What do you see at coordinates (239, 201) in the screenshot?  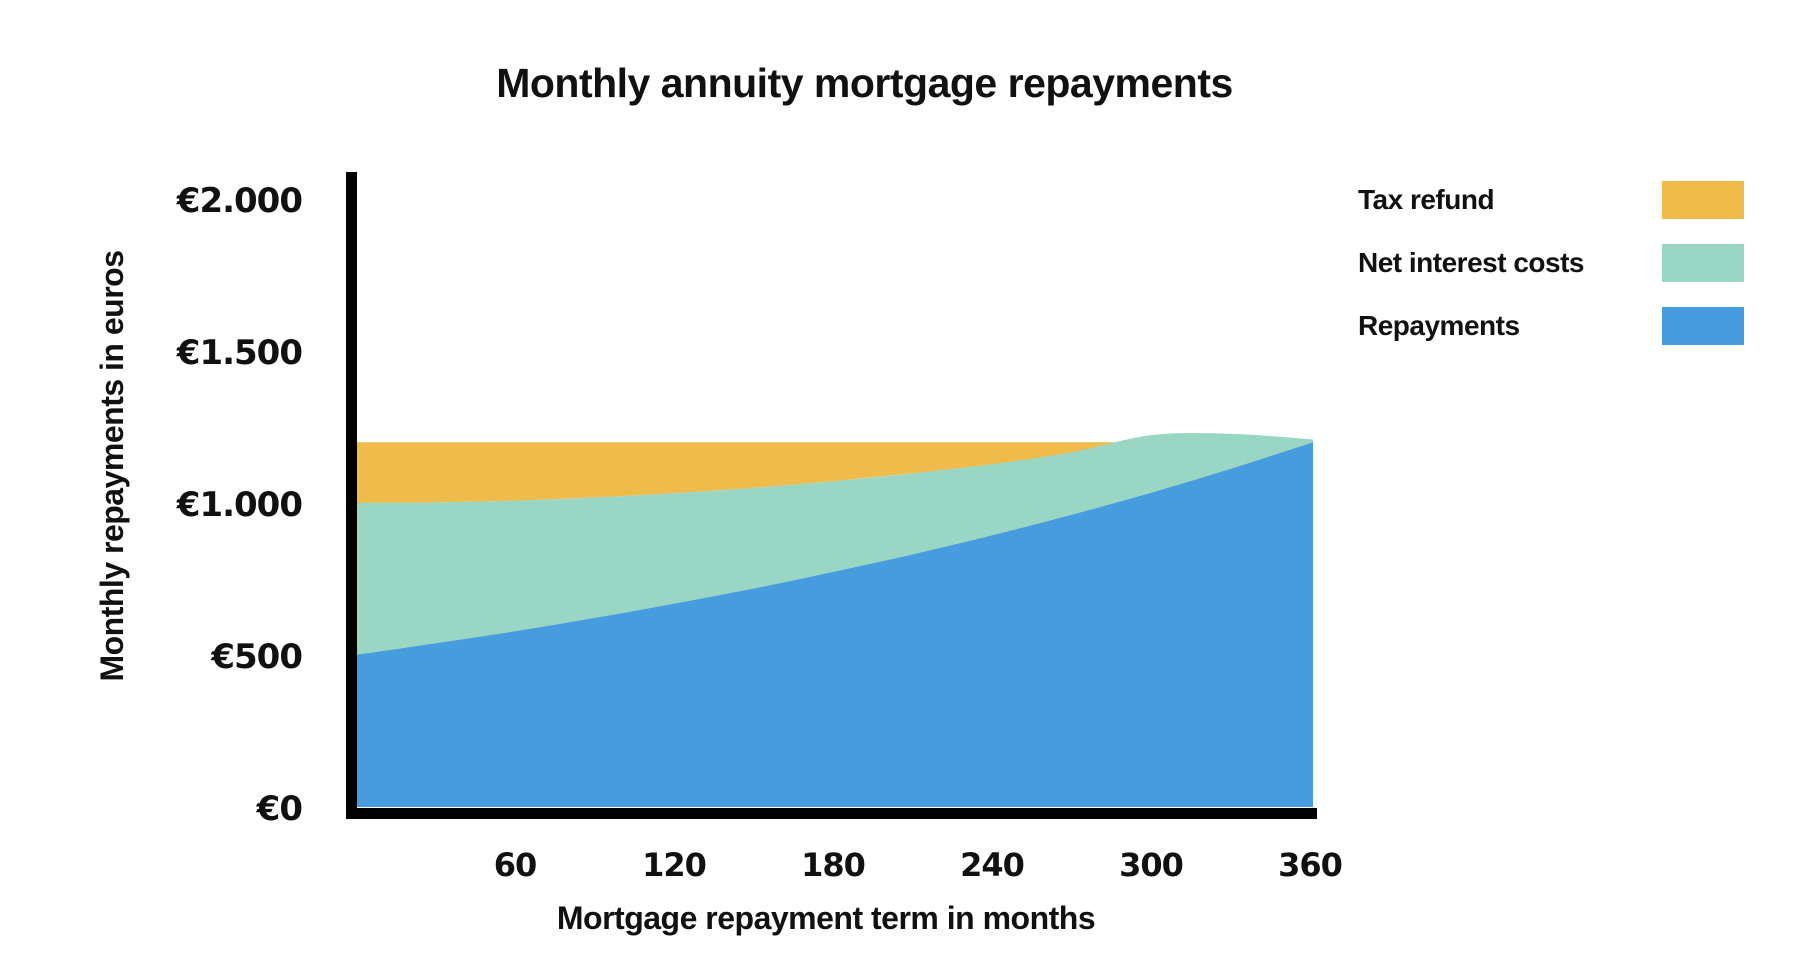 I see `y-tick-2000: €2.000` at bounding box center [239, 201].